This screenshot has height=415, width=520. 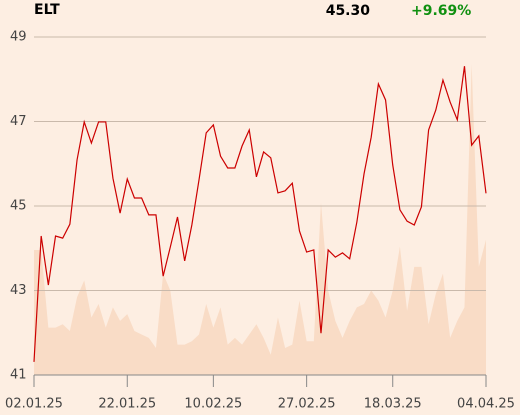 What do you see at coordinates (441, 11) in the screenshot?
I see `change: +9.69%` at bounding box center [441, 11].